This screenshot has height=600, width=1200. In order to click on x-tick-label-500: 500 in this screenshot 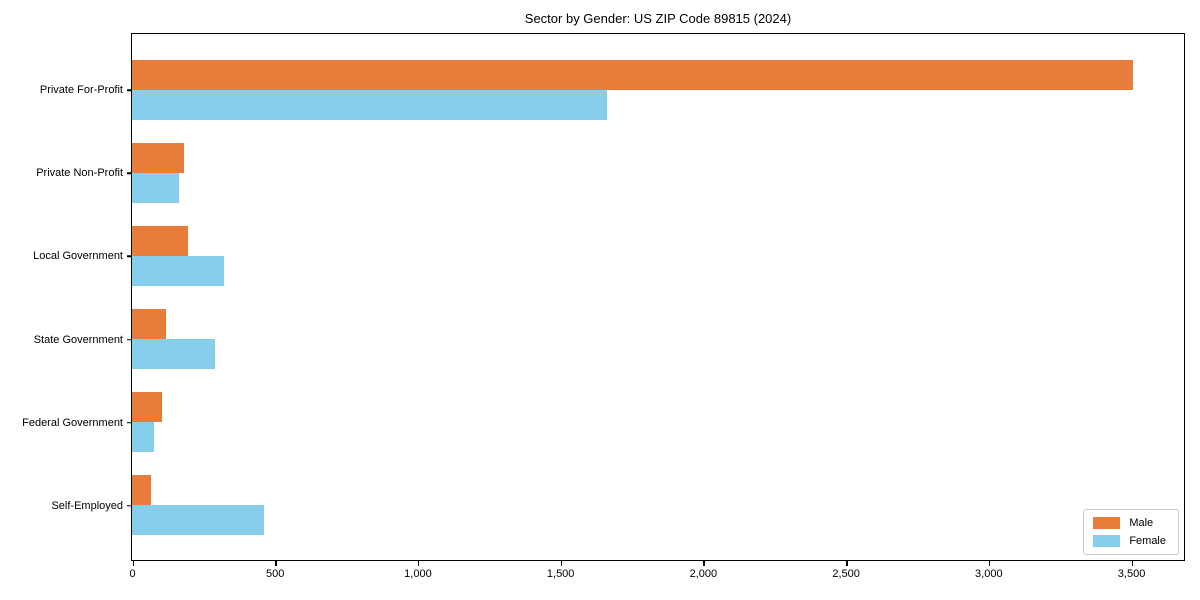, I will do `click(275, 574)`.